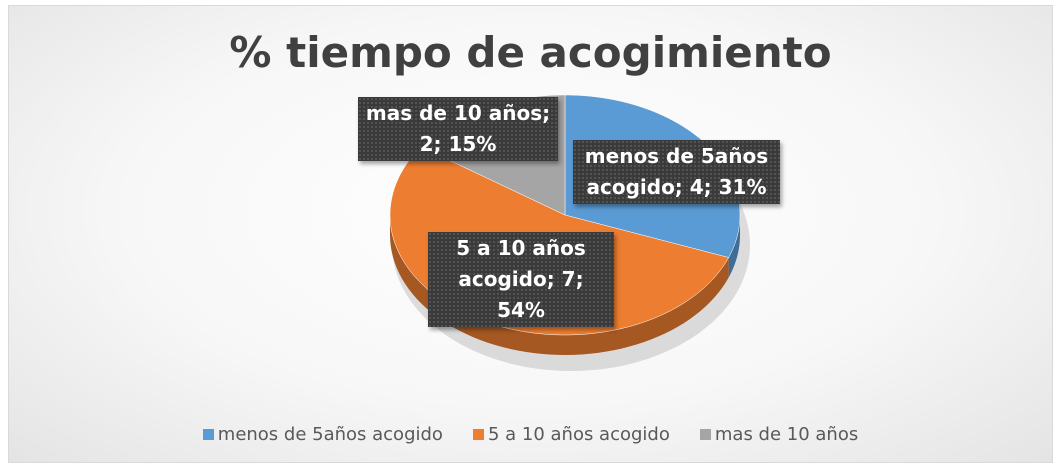 This screenshot has height=470, width=1061. I want to click on legend-item: menos de 5años acogido, so click(322, 434).